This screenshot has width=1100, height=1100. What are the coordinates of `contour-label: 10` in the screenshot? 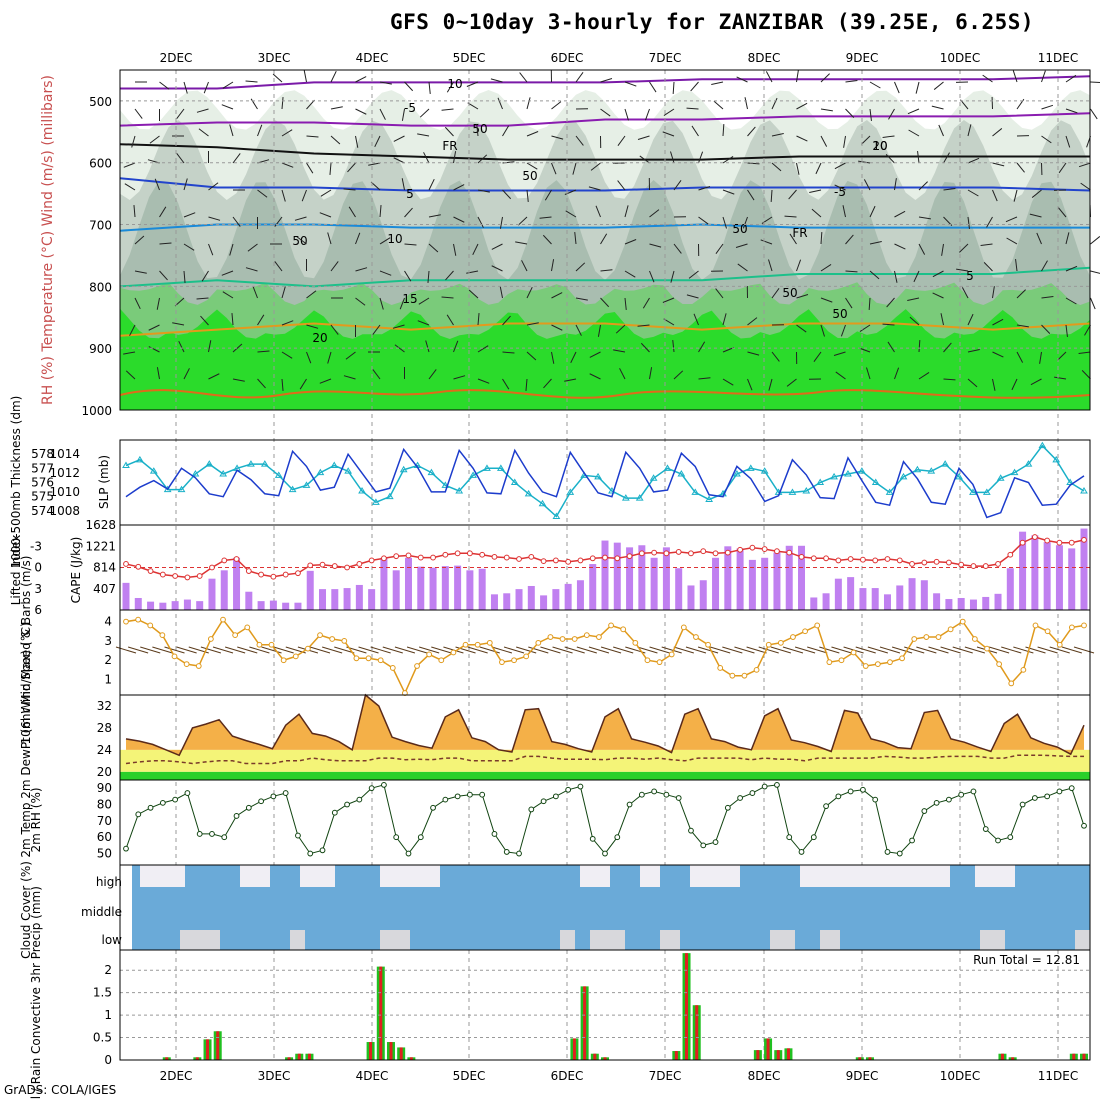 It's located at (394, 239).